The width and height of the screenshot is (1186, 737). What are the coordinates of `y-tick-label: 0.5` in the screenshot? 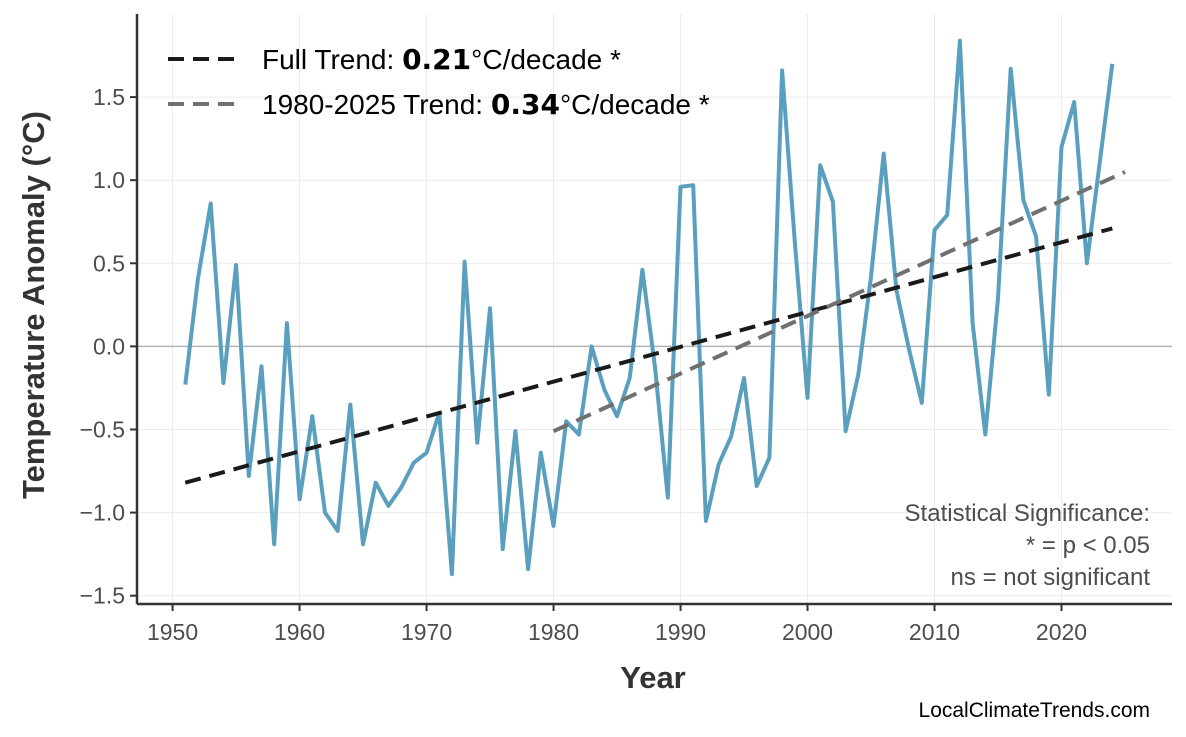 It's located at (109, 263).